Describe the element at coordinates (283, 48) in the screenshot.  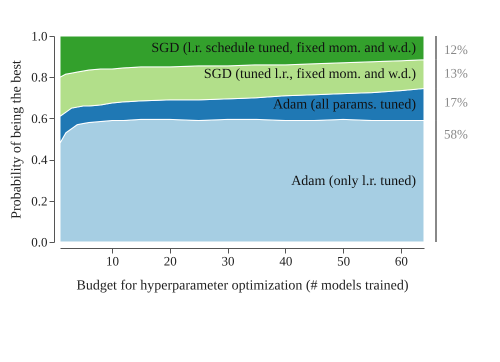
I see `series-label: SGD (l.r. schedule tuned, fixed mom. and w.d.)` at that location.